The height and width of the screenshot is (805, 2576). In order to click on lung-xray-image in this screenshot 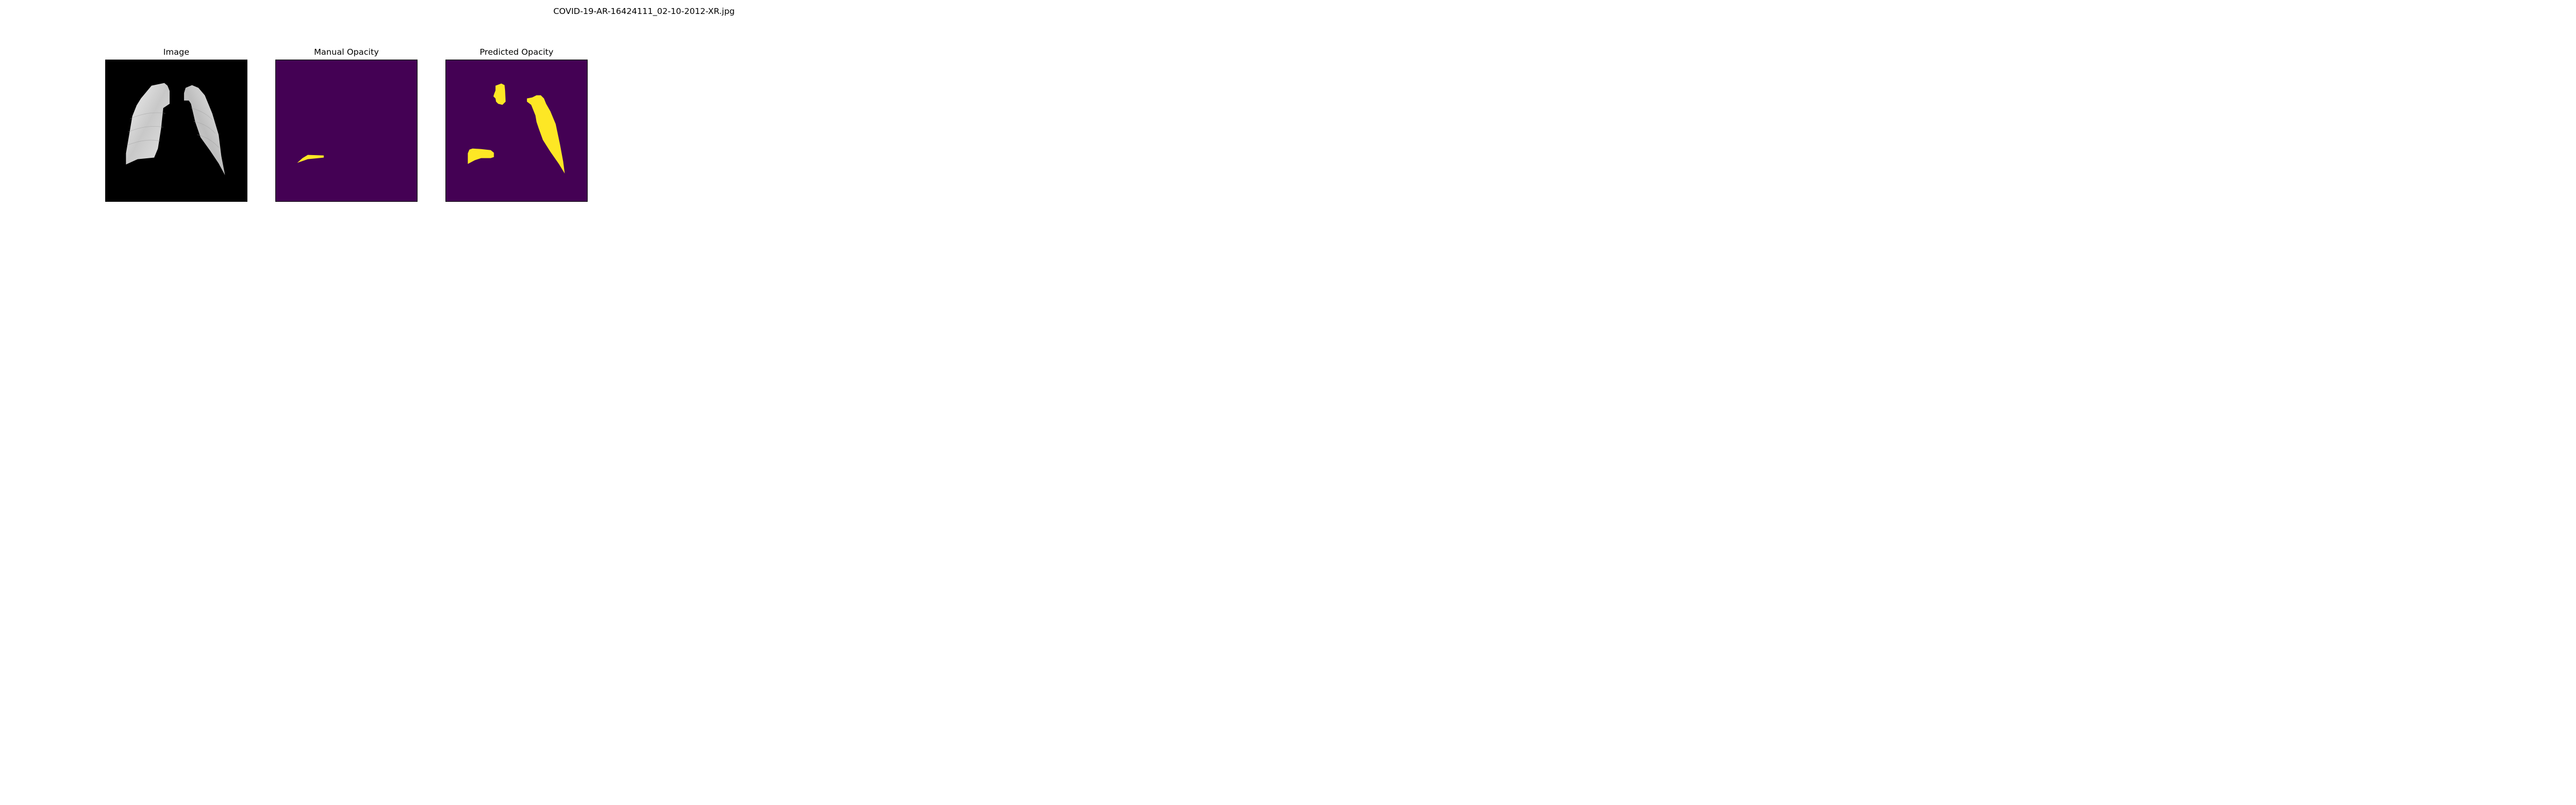, I will do `click(175, 129)`.